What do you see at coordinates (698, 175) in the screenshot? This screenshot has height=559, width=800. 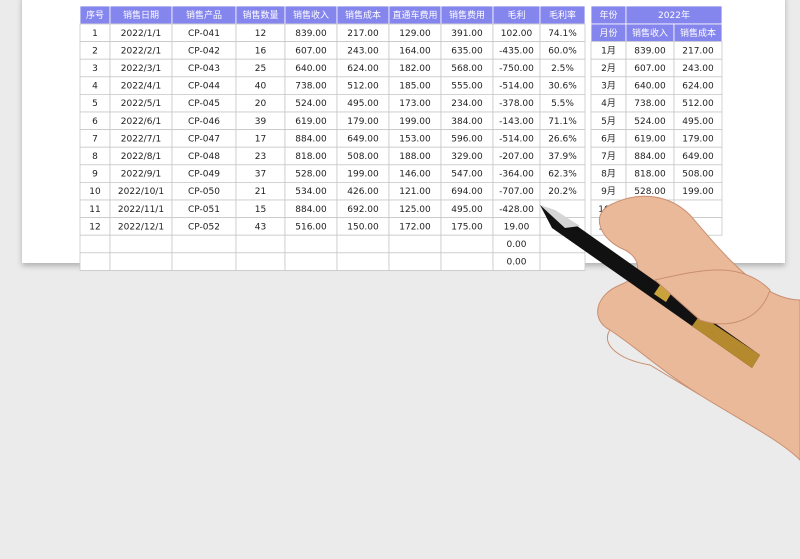 I see `cell-text: 508.00` at bounding box center [698, 175].